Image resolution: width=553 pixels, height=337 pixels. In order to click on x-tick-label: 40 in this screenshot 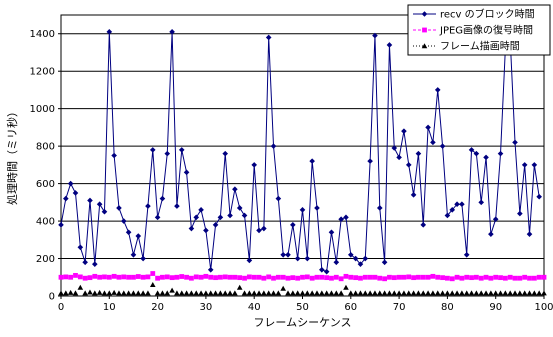, I will do `click(254, 307)`.